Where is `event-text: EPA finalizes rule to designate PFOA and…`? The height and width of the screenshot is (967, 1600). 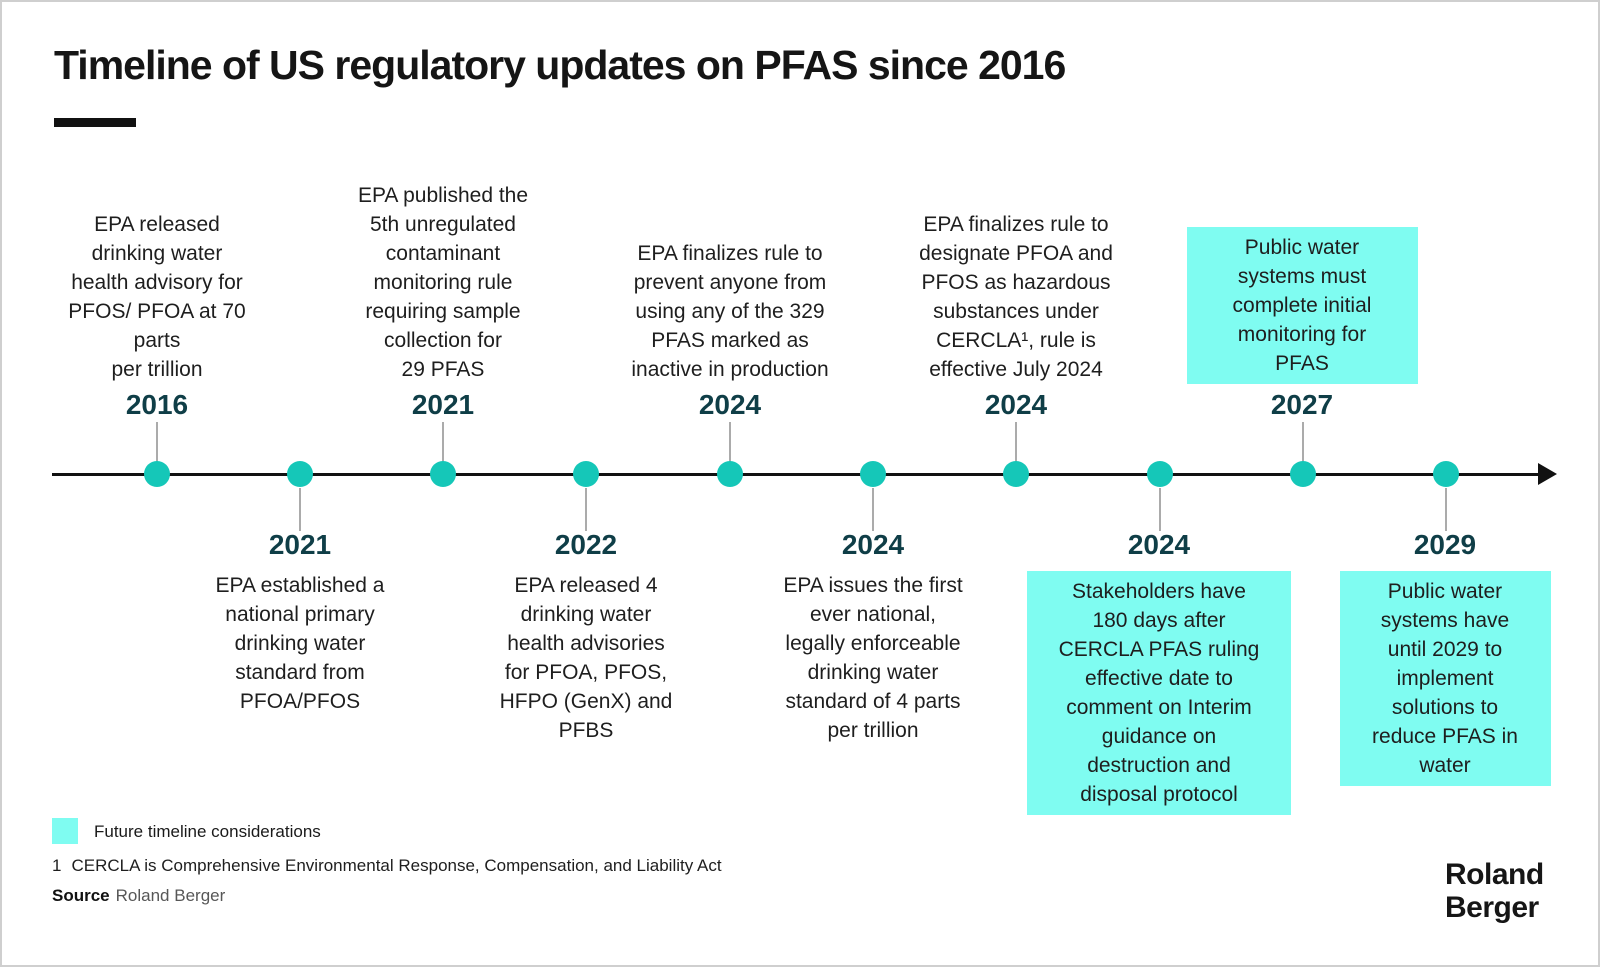
event-text: EPA finalizes rule to designate PFOA and… is located at coordinates (1016, 297).